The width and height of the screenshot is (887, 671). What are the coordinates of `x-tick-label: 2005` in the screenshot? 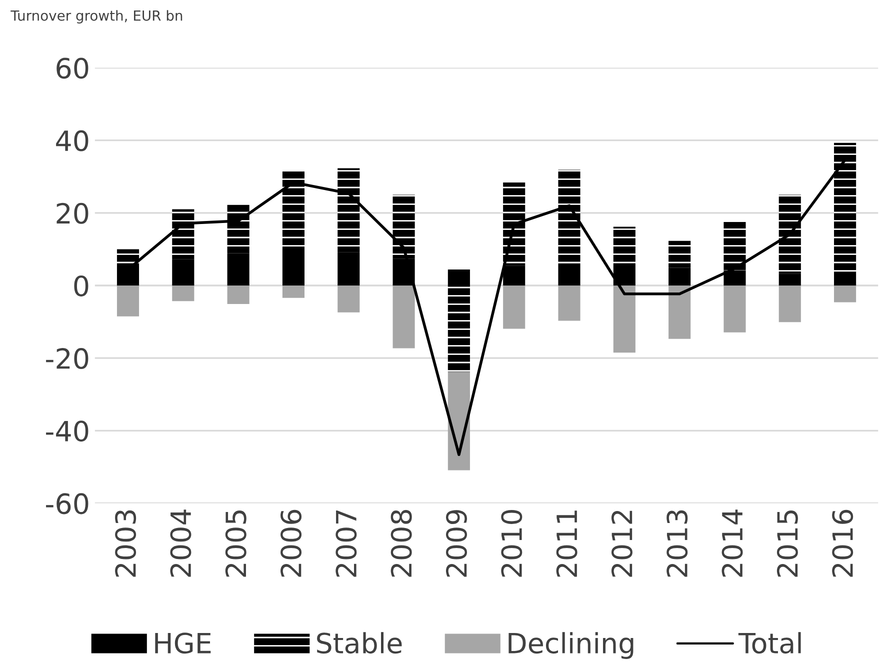 It's located at (235, 543).